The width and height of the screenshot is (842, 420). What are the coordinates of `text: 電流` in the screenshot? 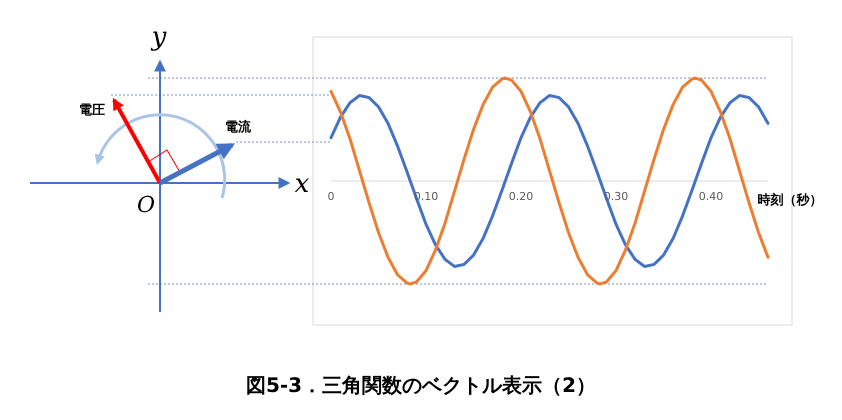 It's located at (238, 127).